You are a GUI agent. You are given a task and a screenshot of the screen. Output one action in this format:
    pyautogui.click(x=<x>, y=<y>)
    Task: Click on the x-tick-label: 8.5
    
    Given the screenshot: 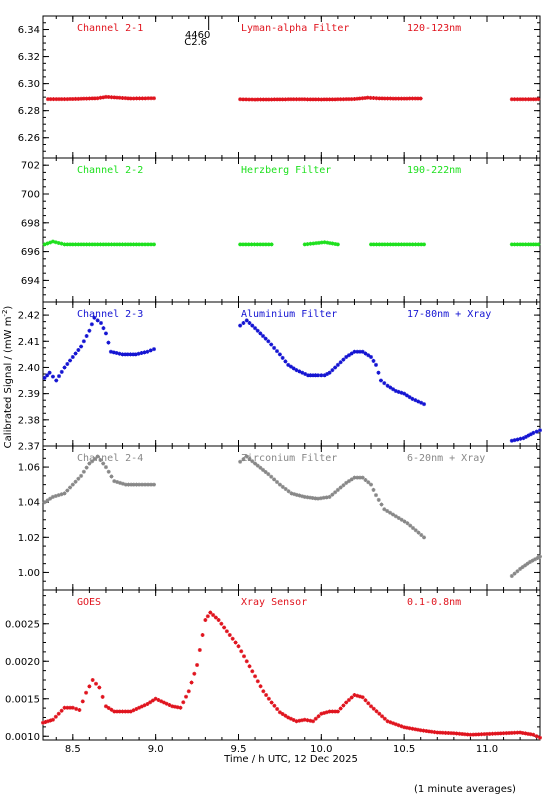 What is the action you would take?
    pyautogui.click(x=73, y=749)
    